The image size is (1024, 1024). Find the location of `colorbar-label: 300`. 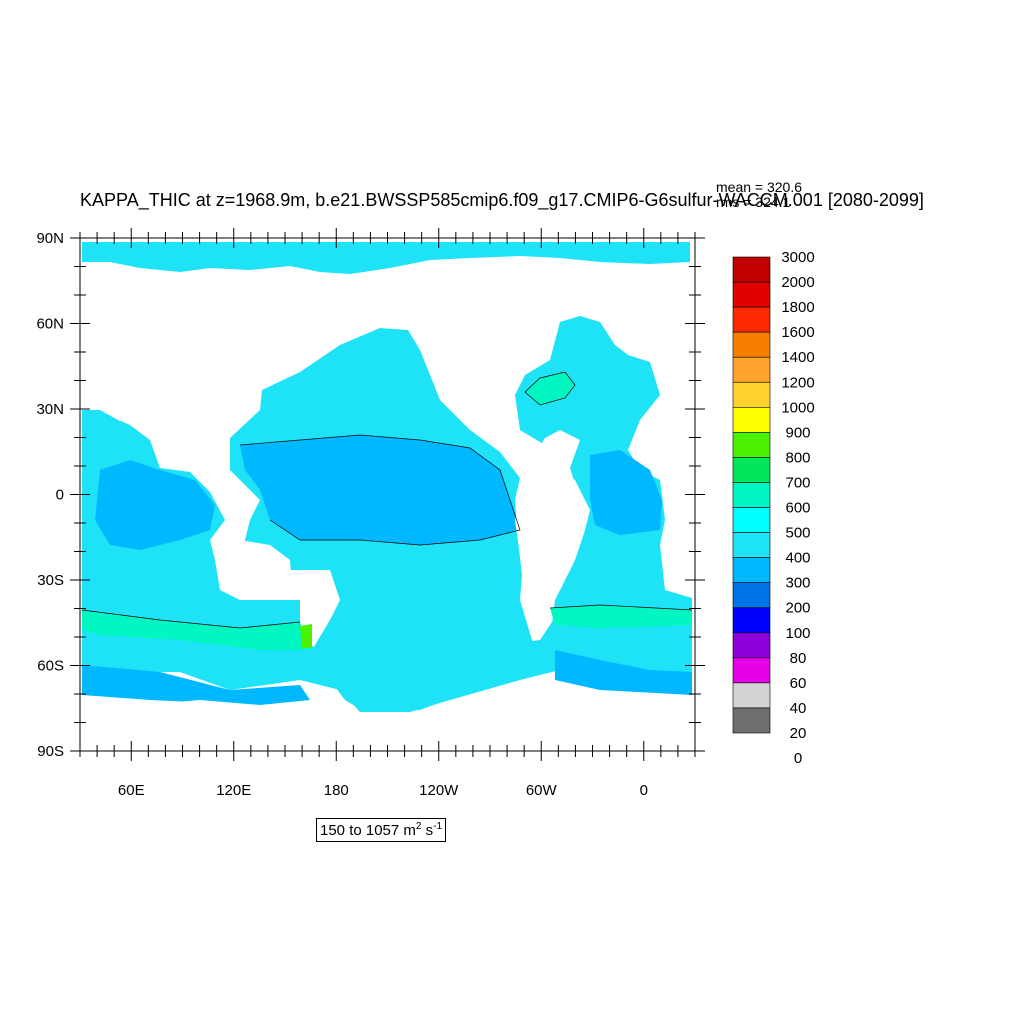

colorbar-label: 300 is located at coordinates (797, 583).